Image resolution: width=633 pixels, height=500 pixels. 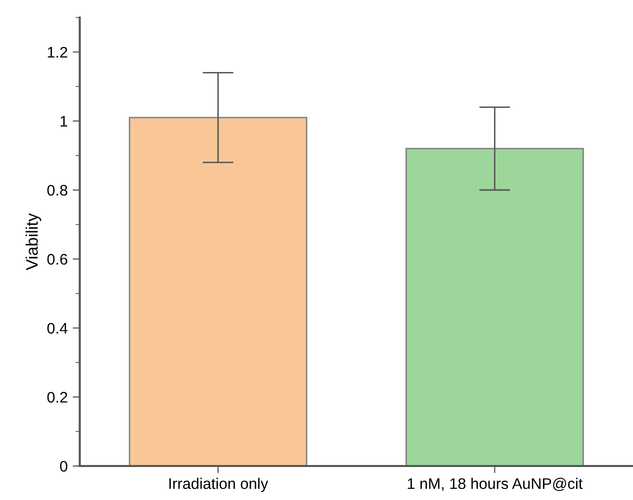 What do you see at coordinates (58, 52) in the screenshot?
I see `y-tick-label: 1.2` at bounding box center [58, 52].